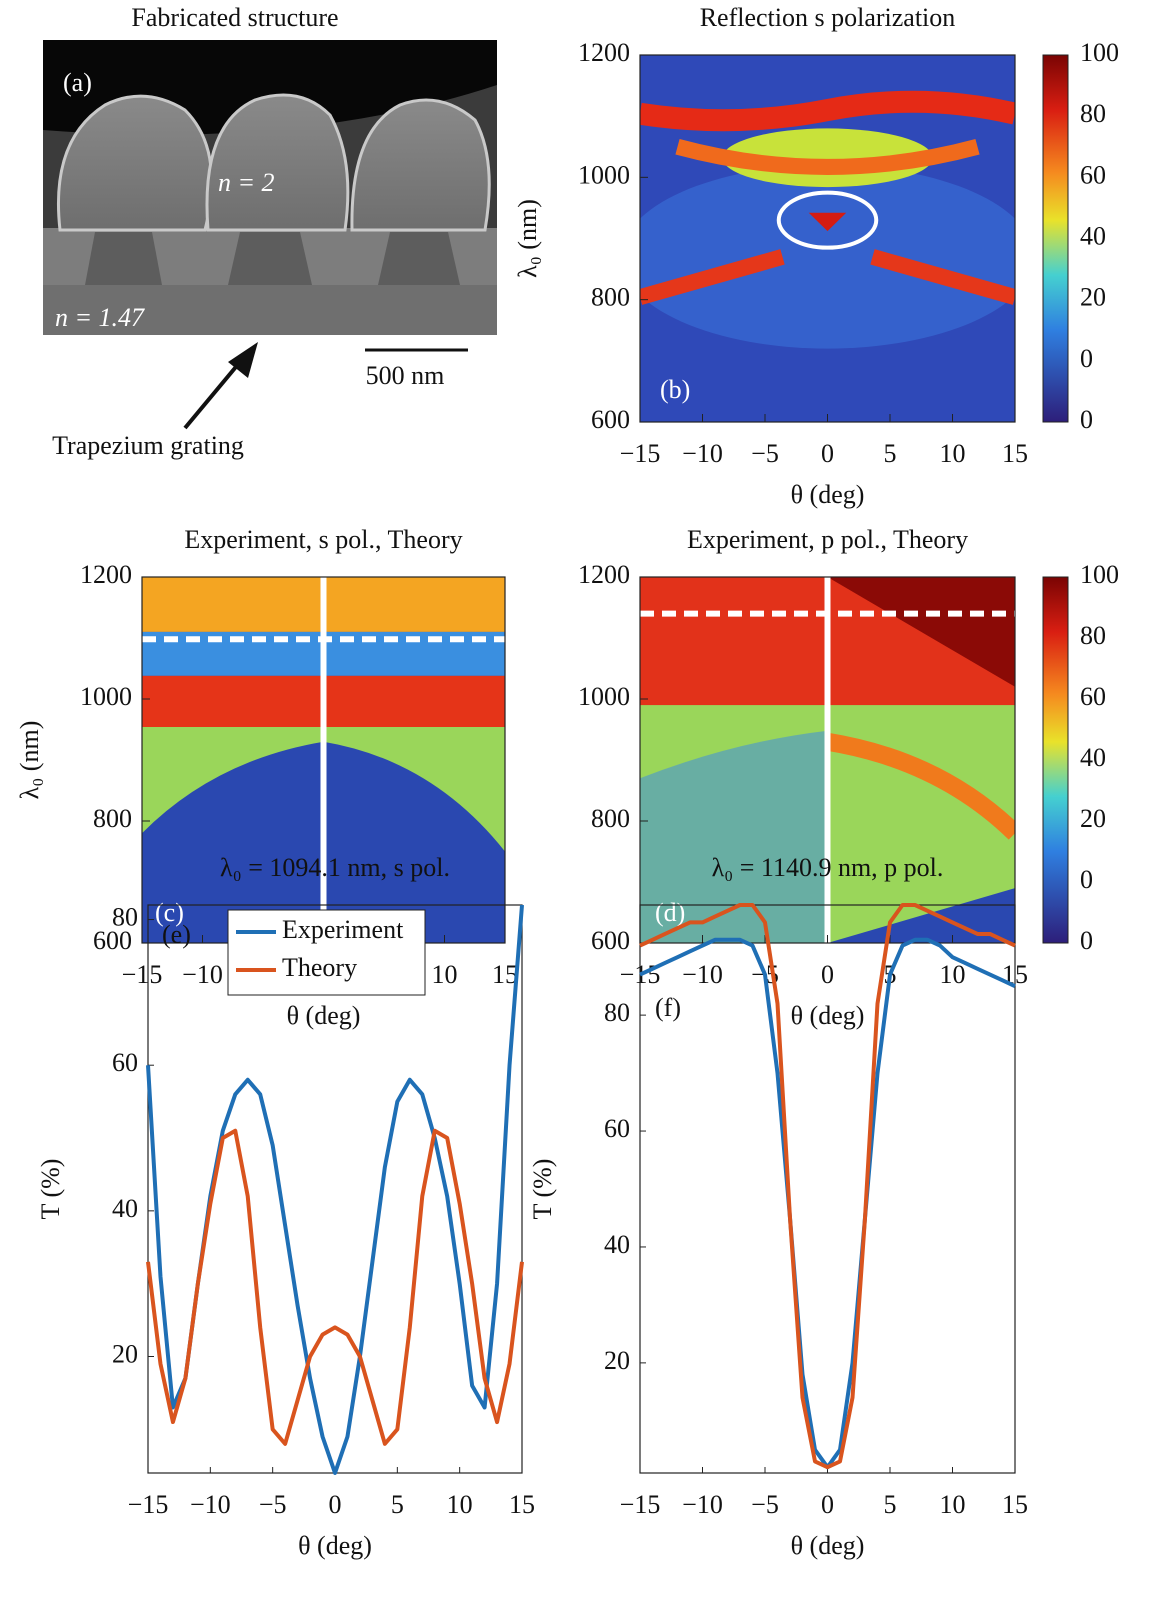 This screenshot has height=1600, width=1154. What do you see at coordinates (1055, 238) in the screenshot?
I see `colorbar` at bounding box center [1055, 238].